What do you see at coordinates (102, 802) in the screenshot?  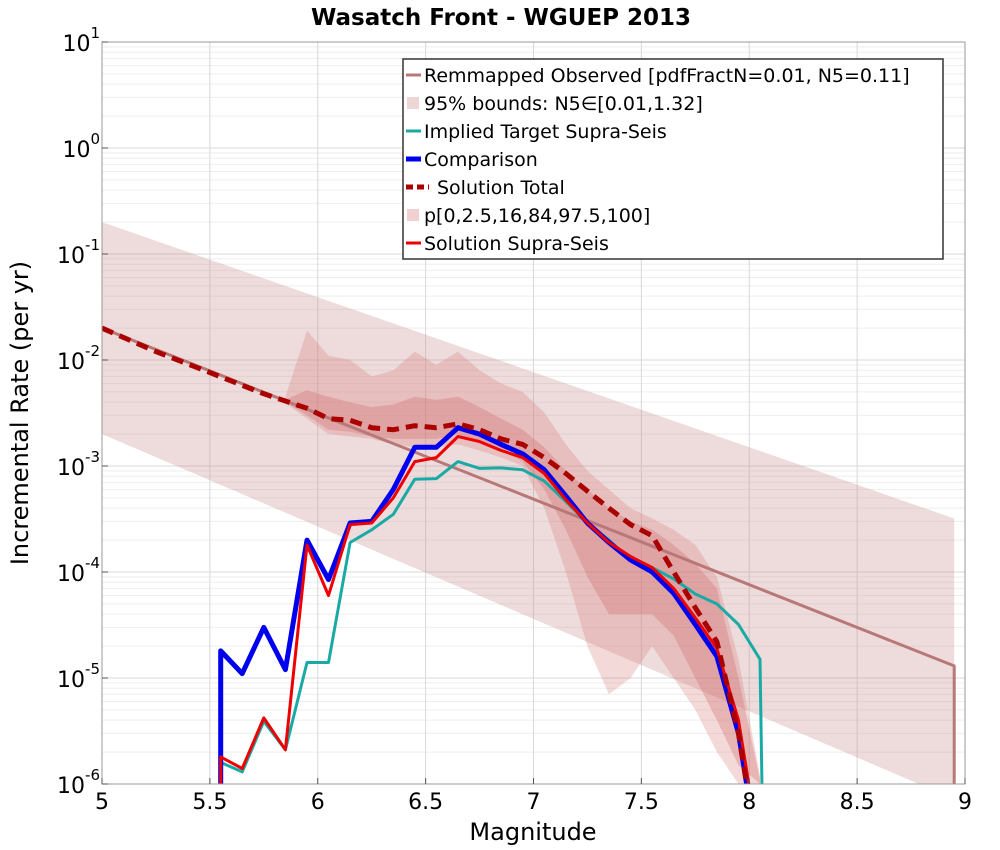 I see `x-tick-label: 5` at bounding box center [102, 802].